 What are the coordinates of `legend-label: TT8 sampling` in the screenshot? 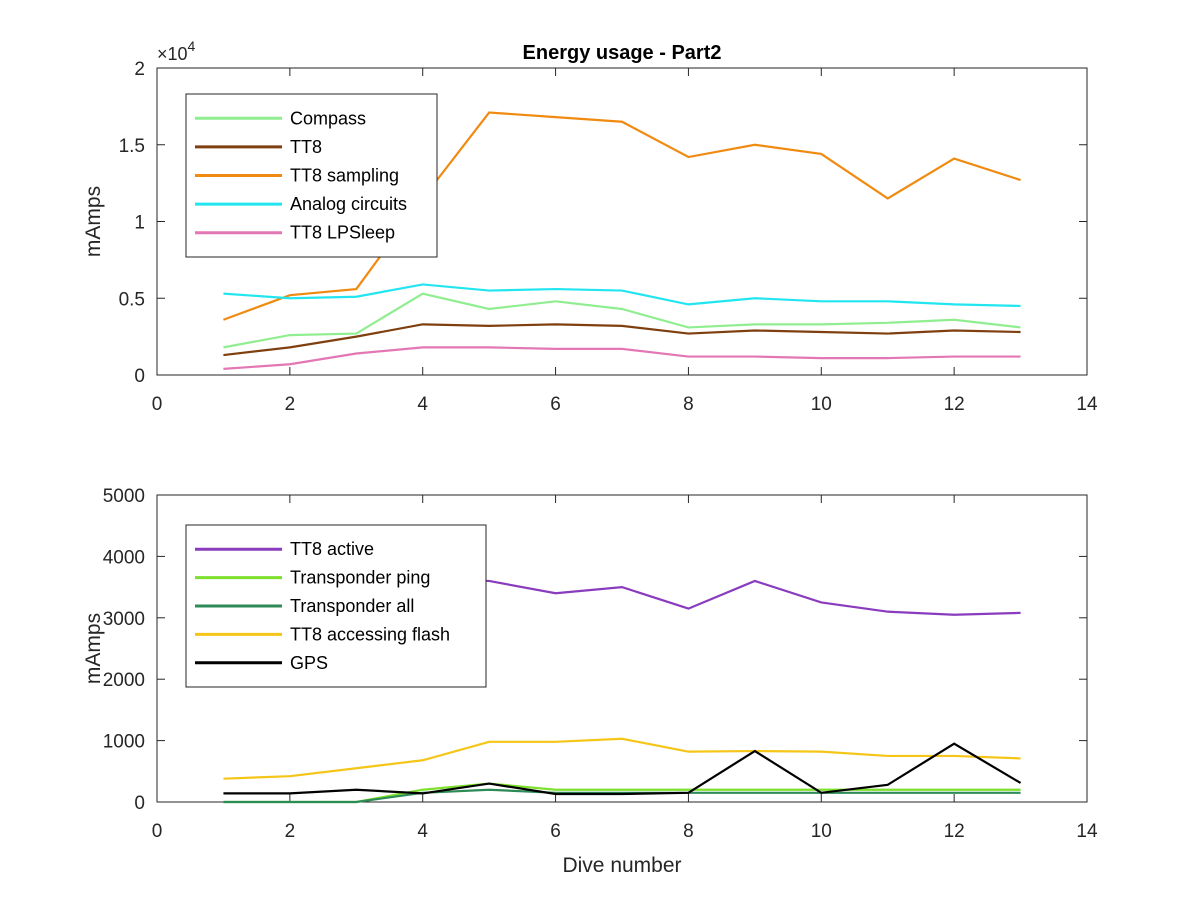 It's located at (344, 176).